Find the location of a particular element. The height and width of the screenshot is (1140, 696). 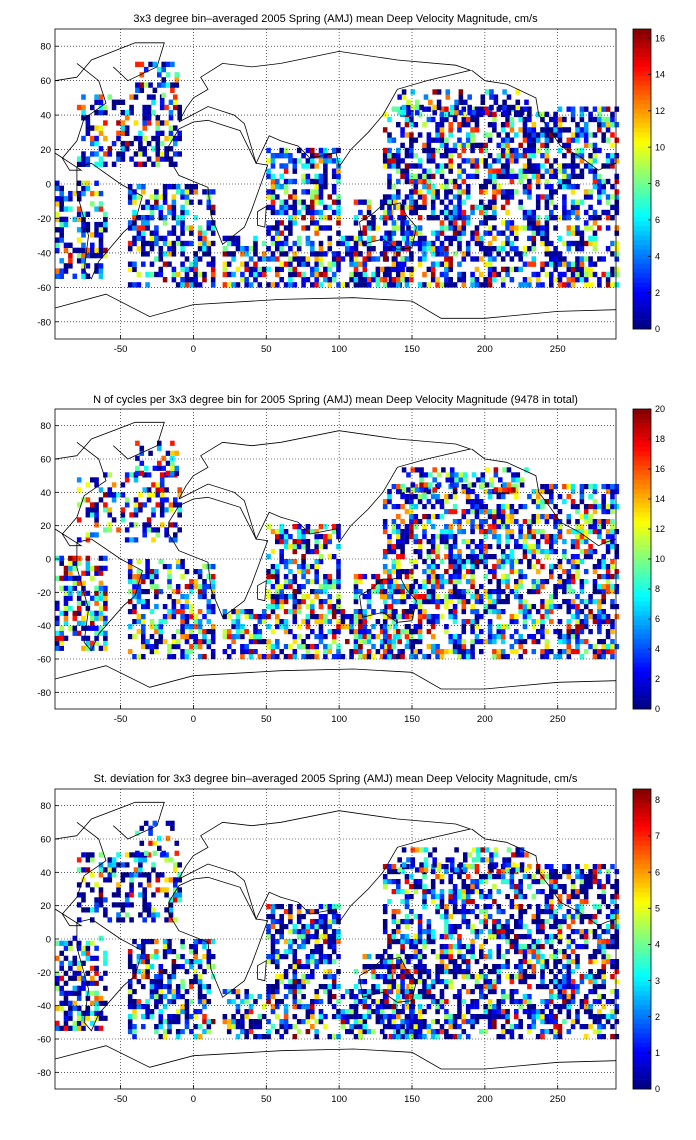

colorbar-step is located at coordinates (642, 566).